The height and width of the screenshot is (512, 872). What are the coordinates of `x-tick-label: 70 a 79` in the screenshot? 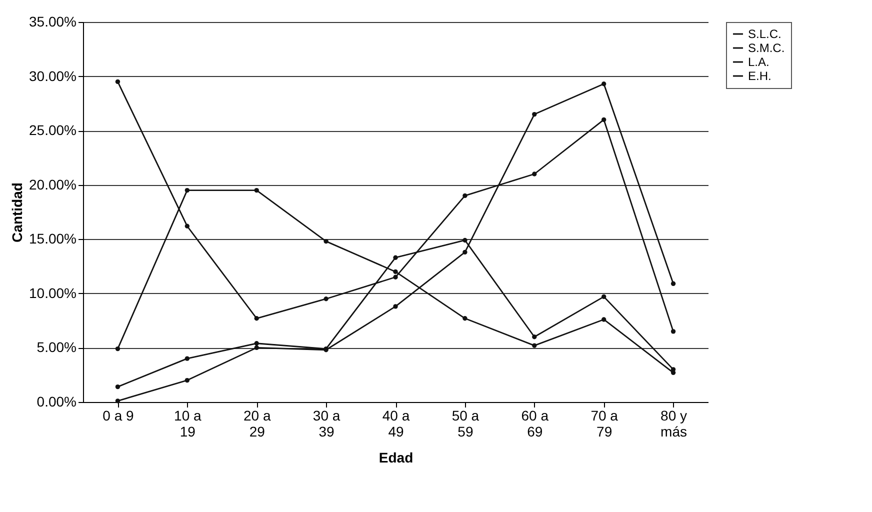 It's located at (604, 424).